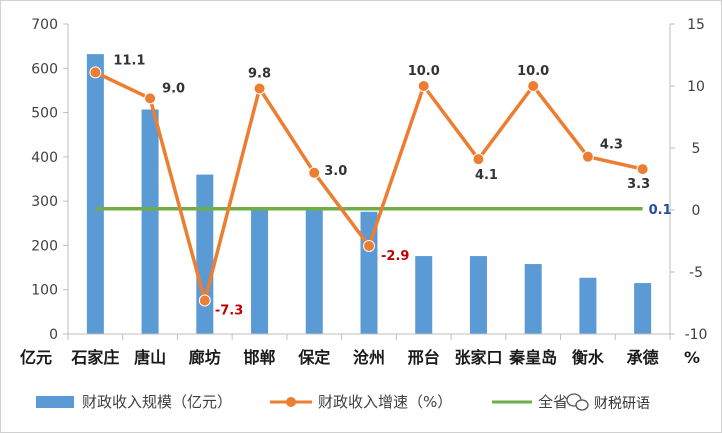  I want to click on wechat-icon-bubble, so click(582, 405).